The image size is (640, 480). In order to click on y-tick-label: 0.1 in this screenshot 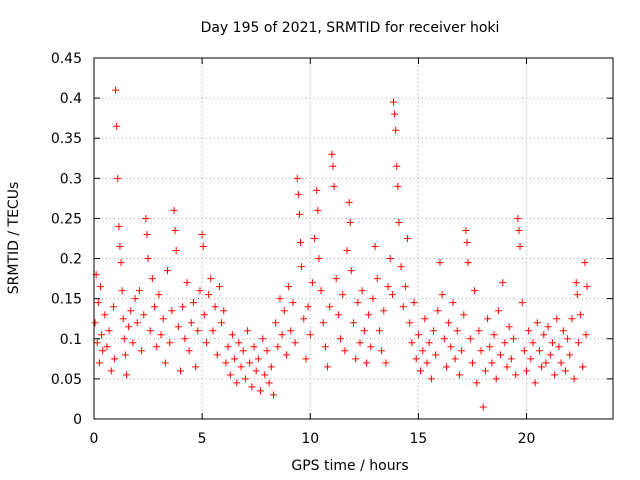, I will do `click(71, 340)`.